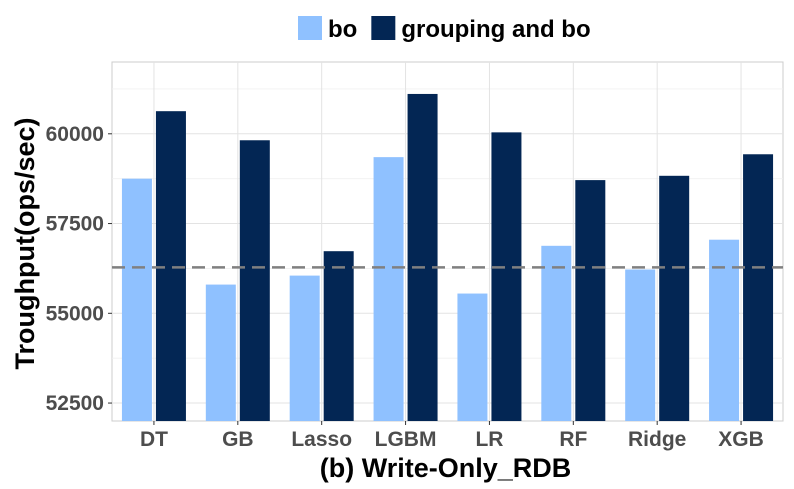  I want to click on bar-grouping-and-bo-rf, so click(590, 300).